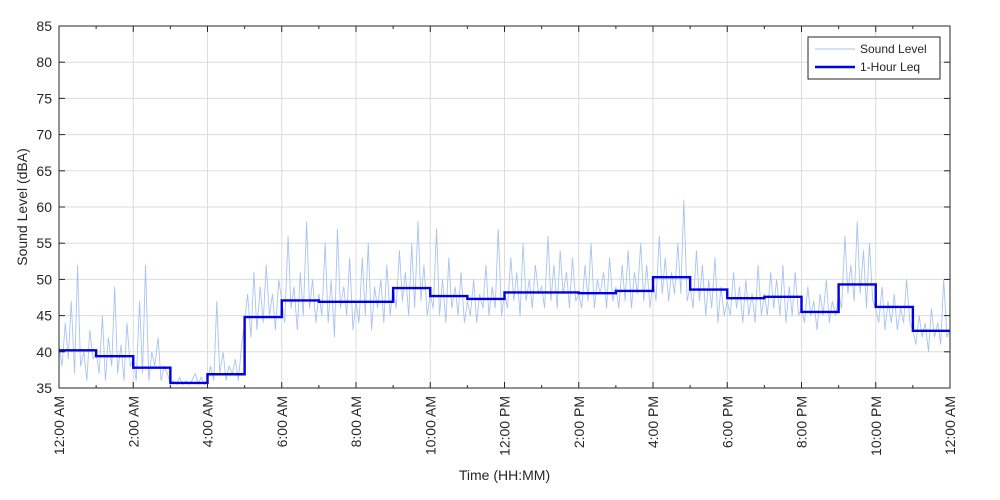 This screenshot has width=1000, height=500. What do you see at coordinates (653, 422) in the screenshot?
I see `x-tick-label: 4:00 PM` at bounding box center [653, 422].